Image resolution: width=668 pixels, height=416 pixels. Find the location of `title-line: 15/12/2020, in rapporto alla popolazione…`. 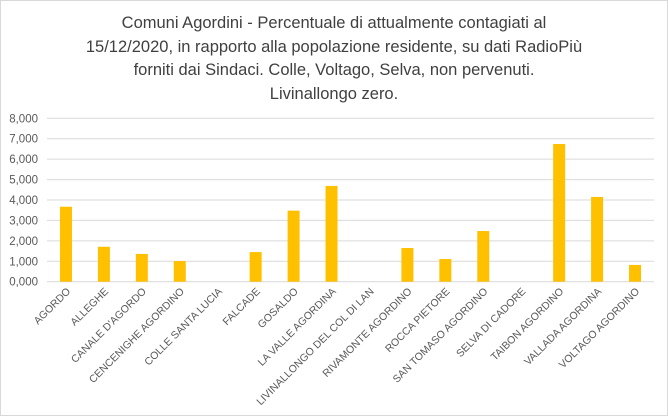

title-line: 15/12/2020, in rapporto alla popolazione… is located at coordinates (334, 46).